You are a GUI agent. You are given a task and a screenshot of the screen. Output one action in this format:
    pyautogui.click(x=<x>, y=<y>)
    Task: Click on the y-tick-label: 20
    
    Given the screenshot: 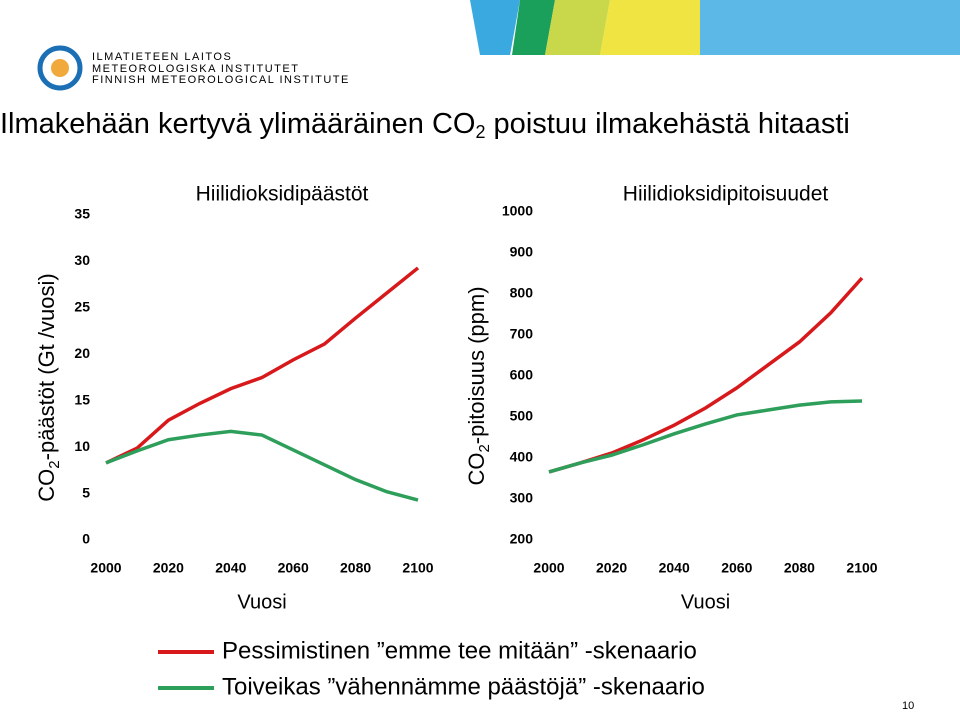 What is the action you would take?
    pyautogui.click(x=82, y=353)
    